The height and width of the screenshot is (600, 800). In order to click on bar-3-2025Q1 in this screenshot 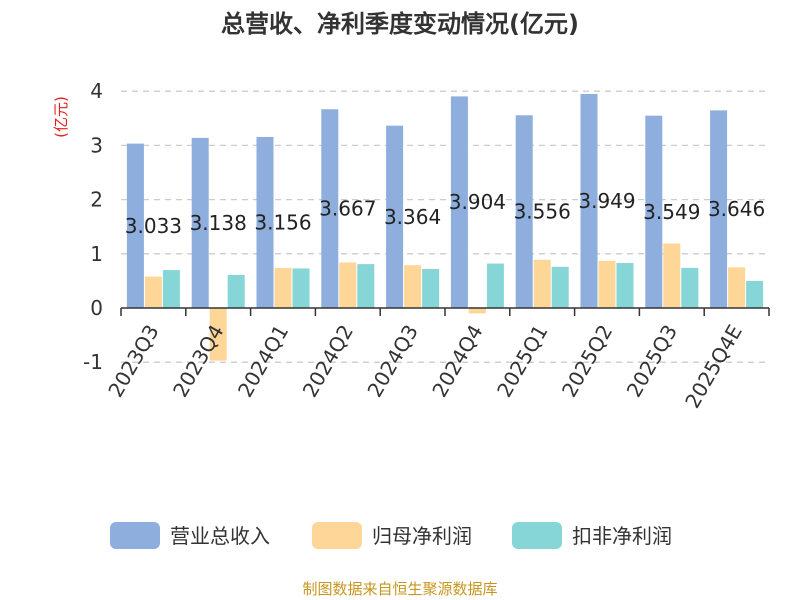, I will do `click(560, 287)`.